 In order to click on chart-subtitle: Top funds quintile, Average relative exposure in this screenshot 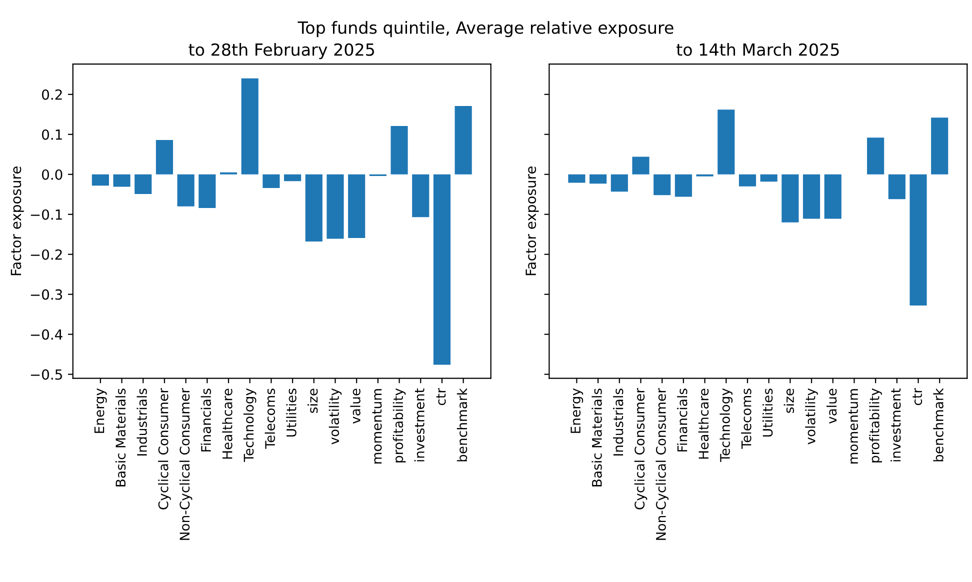, I will do `click(486, 29)`.